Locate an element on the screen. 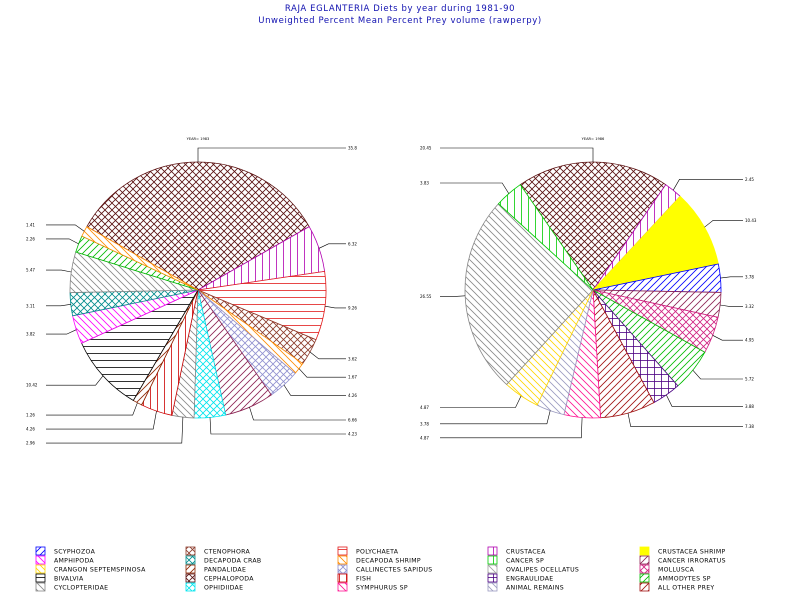 This screenshot has width=800, height=600. legend-label: POLYCHAETA is located at coordinates (377, 552).